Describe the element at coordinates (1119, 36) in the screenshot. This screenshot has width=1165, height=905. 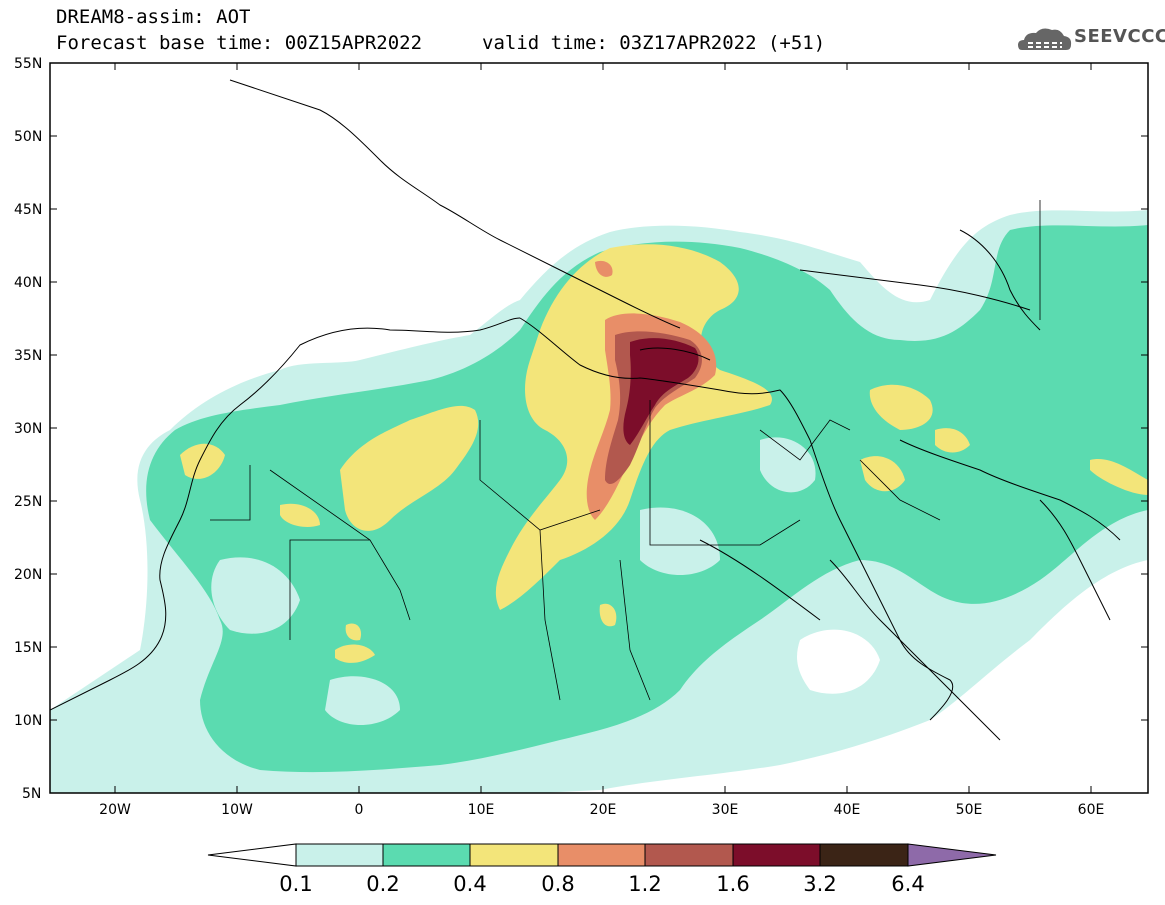
I see `logo-text: SEEVCCC` at that location.